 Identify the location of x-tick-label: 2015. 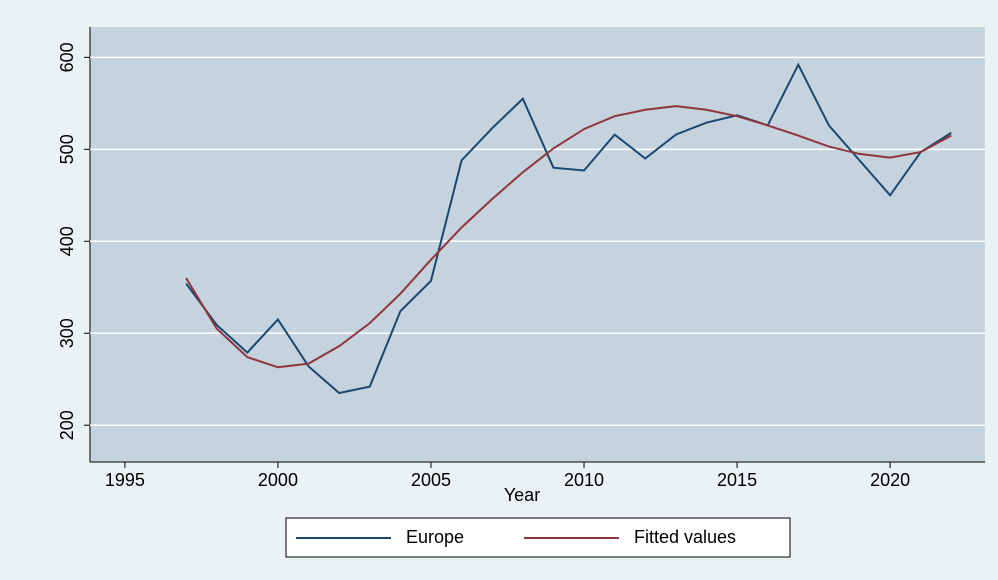
(737, 480).